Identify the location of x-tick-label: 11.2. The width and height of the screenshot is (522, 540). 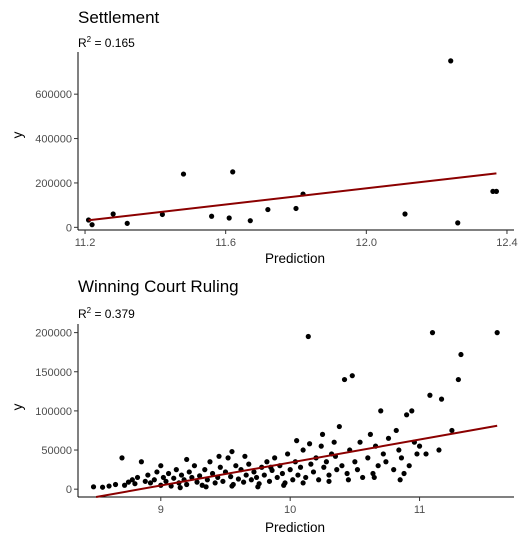
(85, 243).